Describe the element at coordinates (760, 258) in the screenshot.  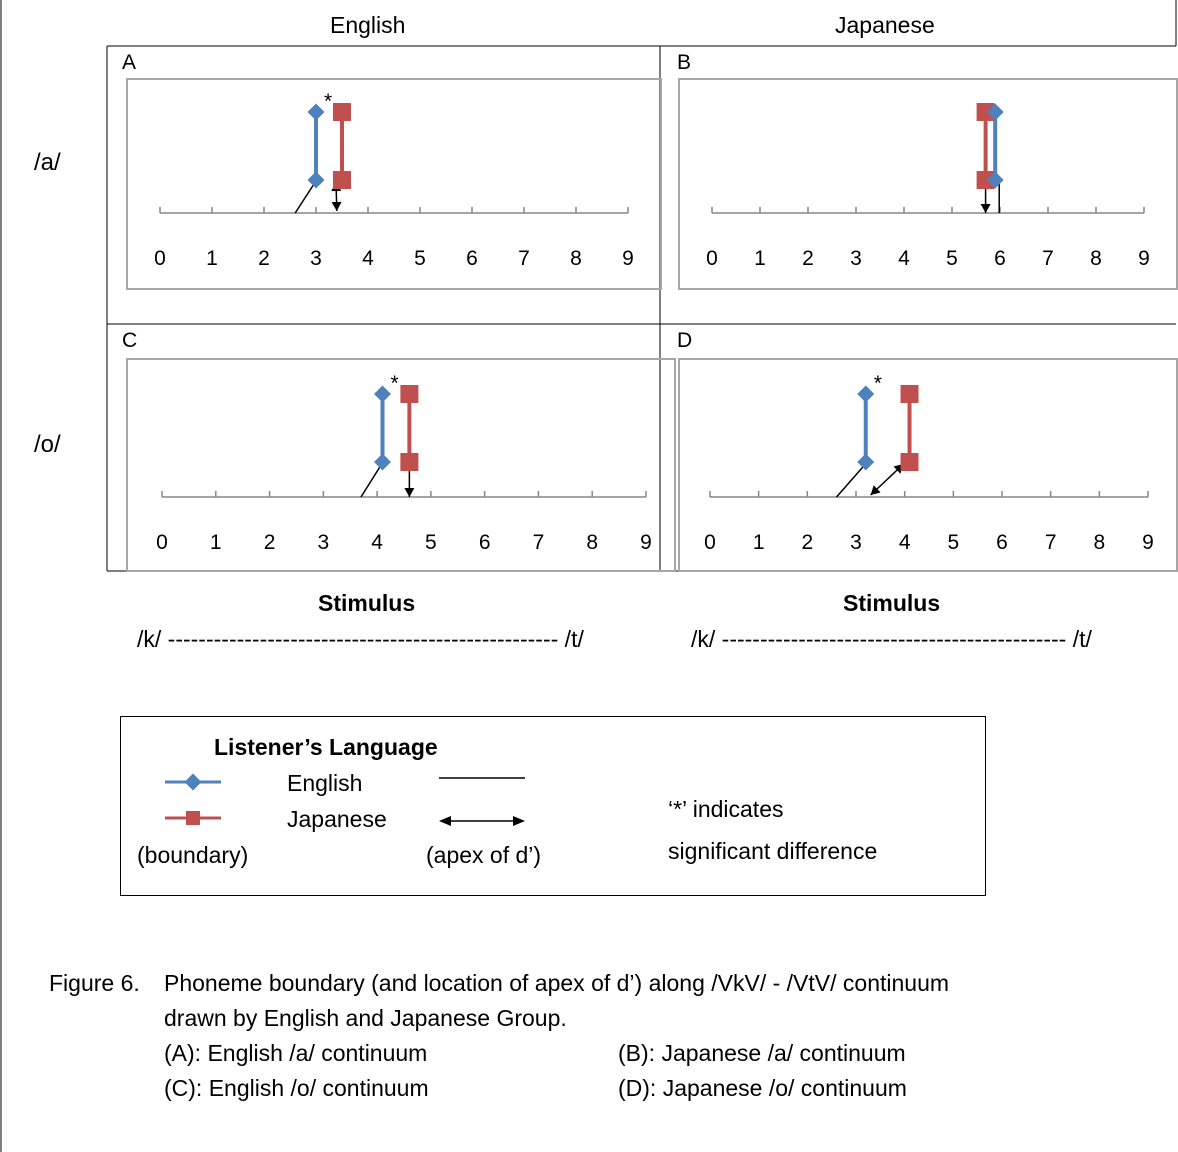
I see `tick-label-b: 1` at that location.